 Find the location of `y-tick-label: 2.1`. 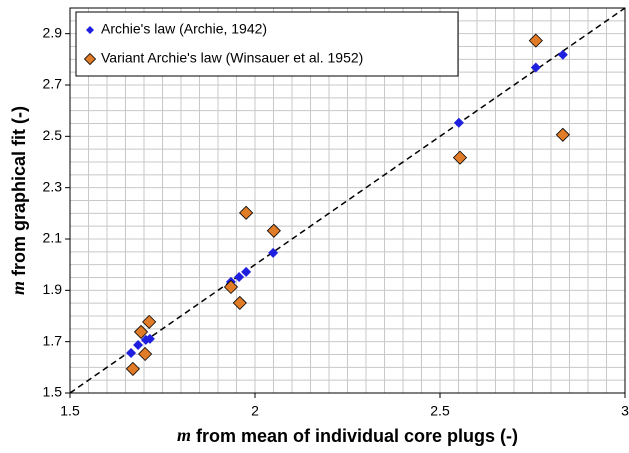

y-tick-label: 2.1 is located at coordinates (53, 238).